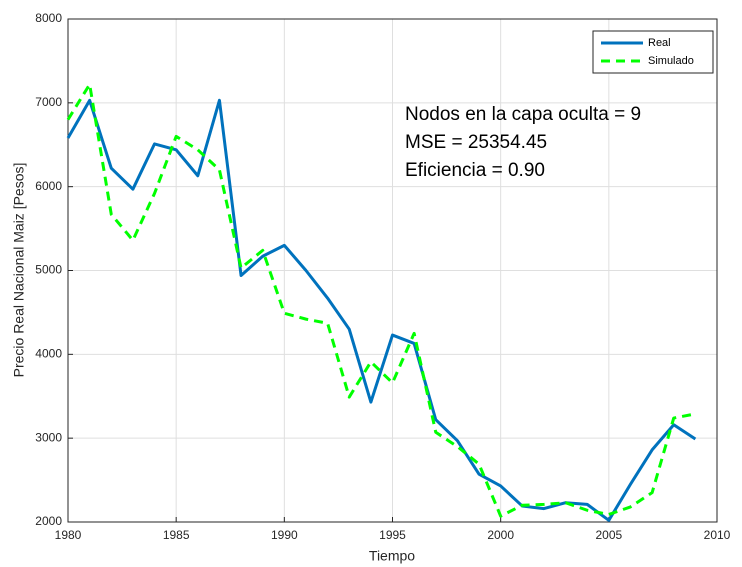 Image resolution: width=742 pixels, height=567 pixels. What do you see at coordinates (392, 535) in the screenshot?
I see `x-tick-label: 1995` at bounding box center [392, 535].